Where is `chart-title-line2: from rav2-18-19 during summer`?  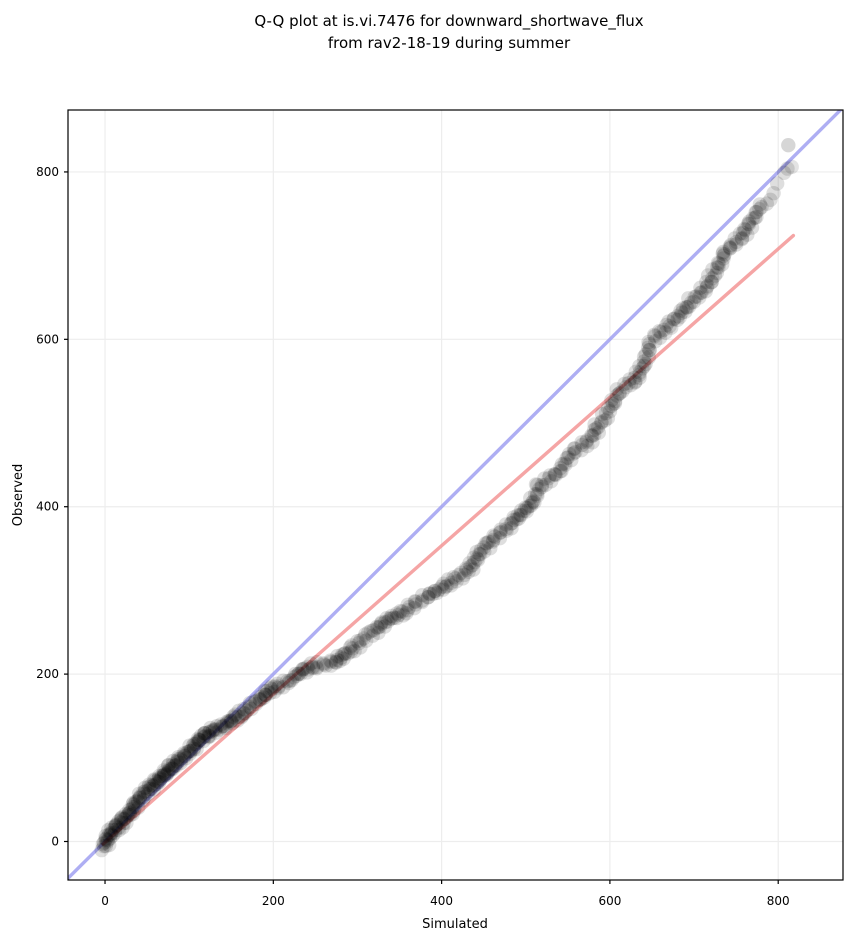
chart-title-line2: from rav2-18-19 during summer is located at coordinates (449, 43).